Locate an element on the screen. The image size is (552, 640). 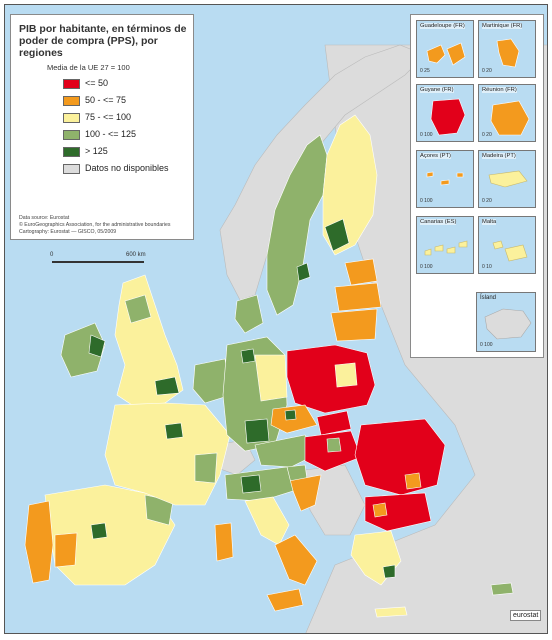
inset-label: Martinique (FR) is located at coordinates (502, 26).